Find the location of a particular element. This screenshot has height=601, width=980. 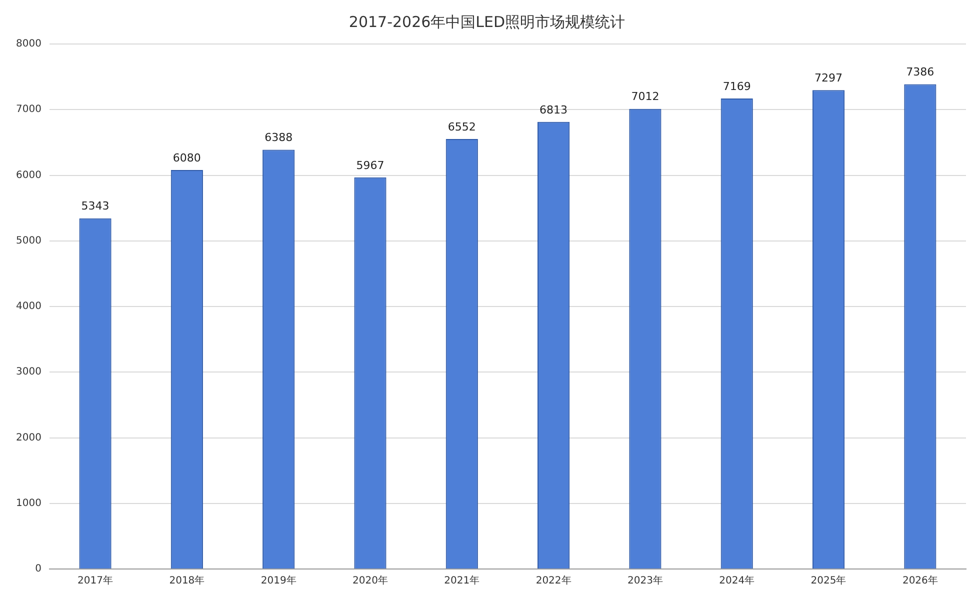

data-label: 7012 is located at coordinates (645, 97).